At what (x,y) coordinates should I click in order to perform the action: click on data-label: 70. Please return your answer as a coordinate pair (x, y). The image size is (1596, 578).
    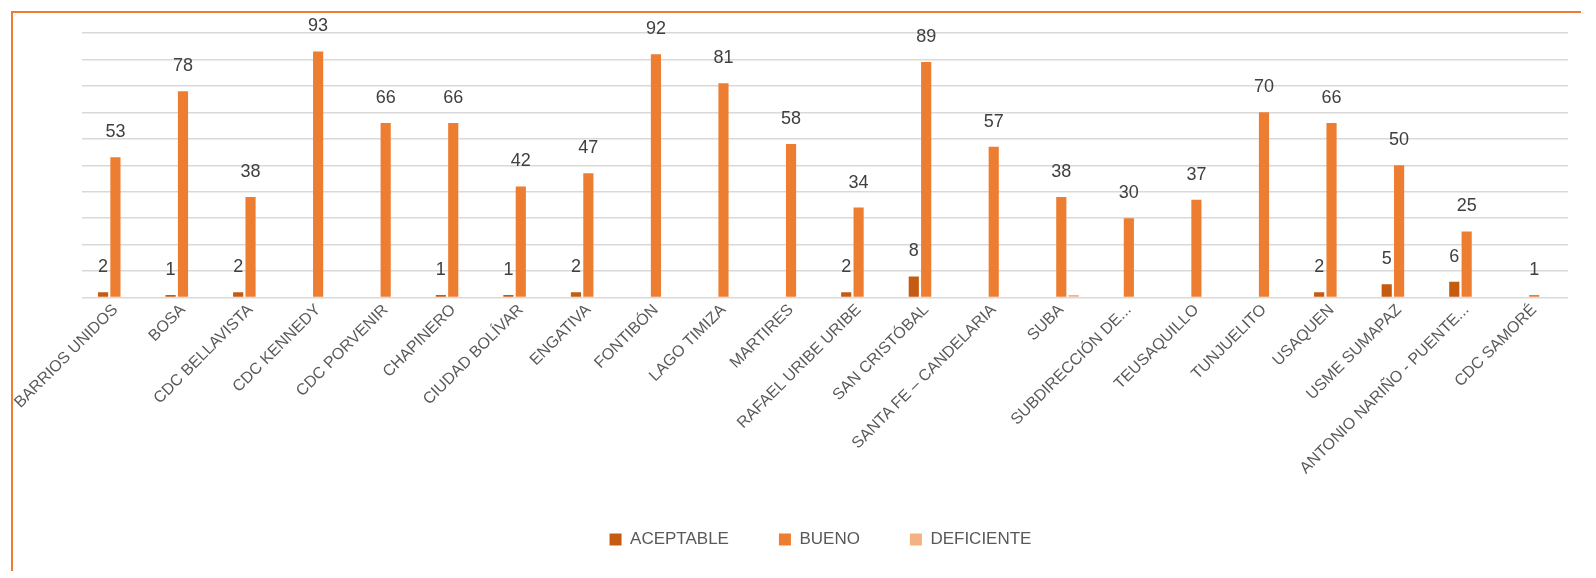
    Looking at the image, I should click on (1263, 86).